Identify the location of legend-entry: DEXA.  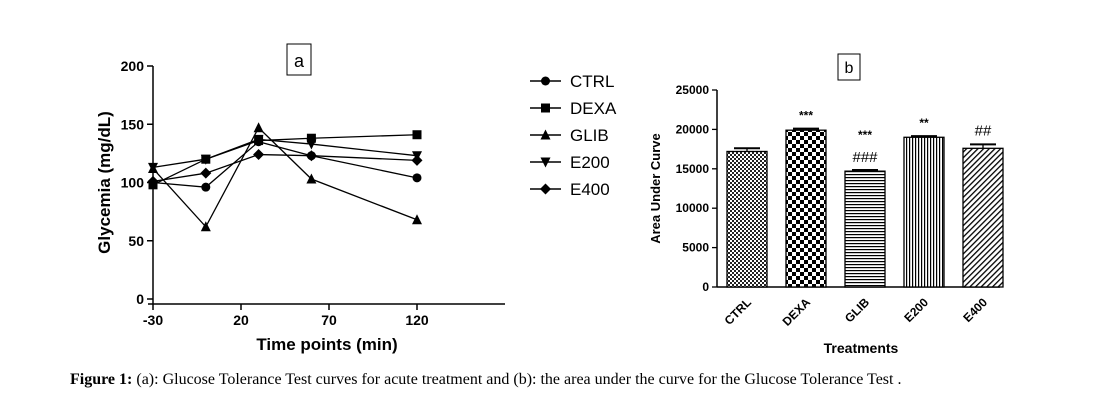
(573, 108).